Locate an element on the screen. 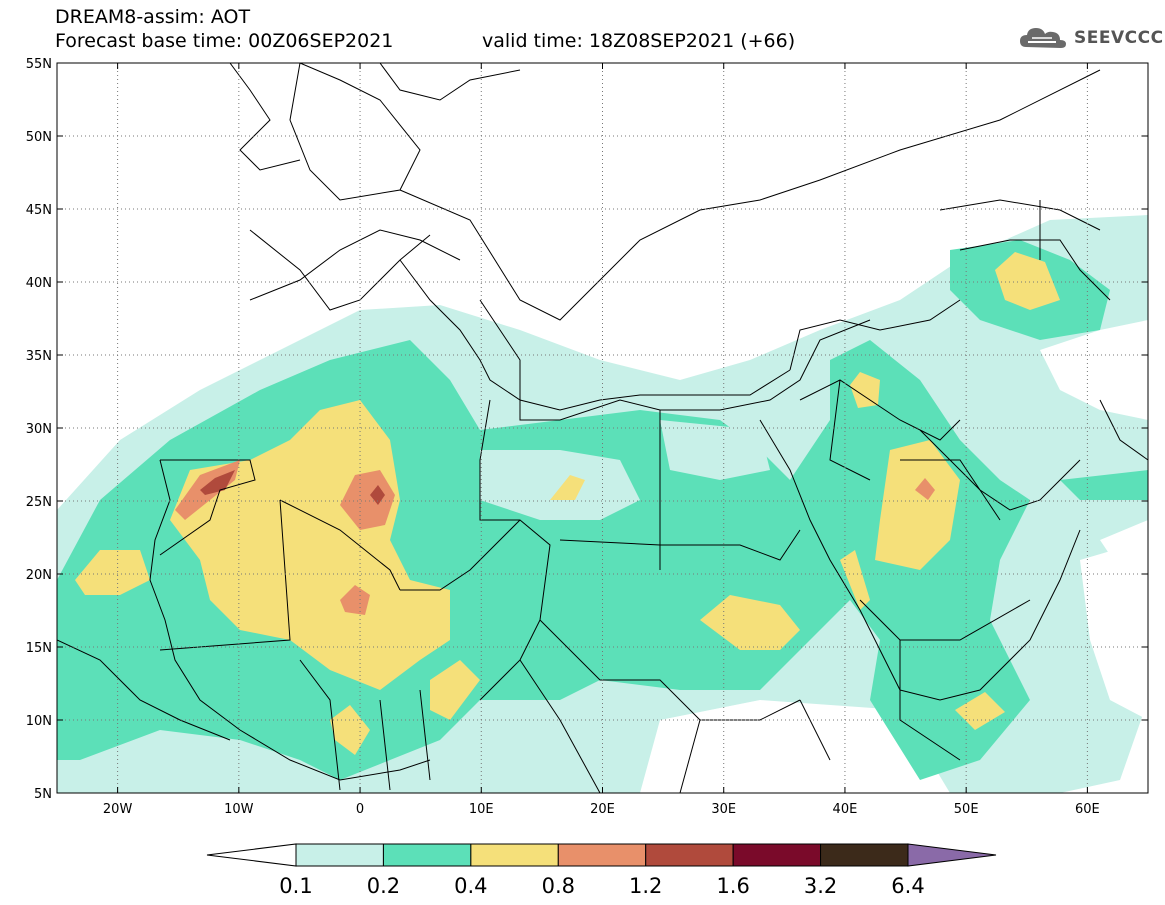 This screenshot has width=1165, height=905. lat-label: 10N is located at coordinates (39, 721).